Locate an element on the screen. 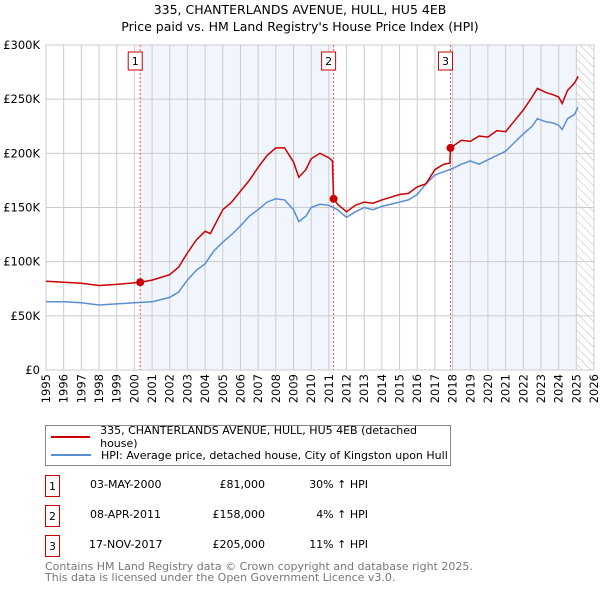  sale-hpi-diff: 4% ↑ HPI is located at coordinates (342, 514).